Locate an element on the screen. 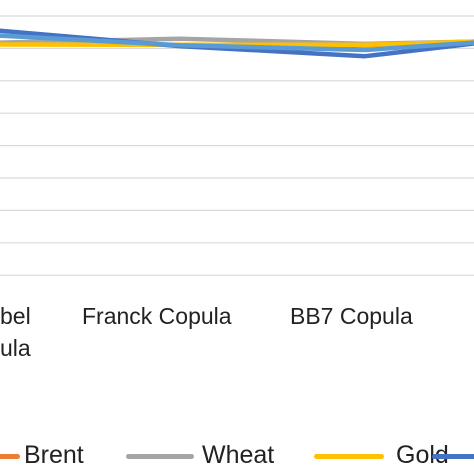 The image size is (474, 474). legend-swatch-gold is located at coordinates (349, 456).